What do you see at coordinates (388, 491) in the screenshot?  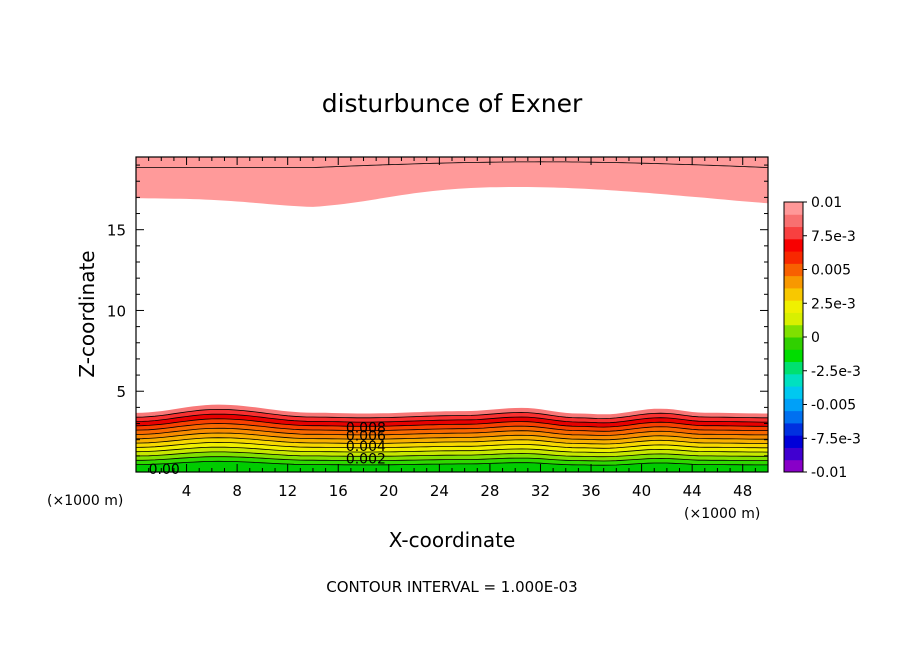 I see `x-tick-label: 20` at bounding box center [388, 491].